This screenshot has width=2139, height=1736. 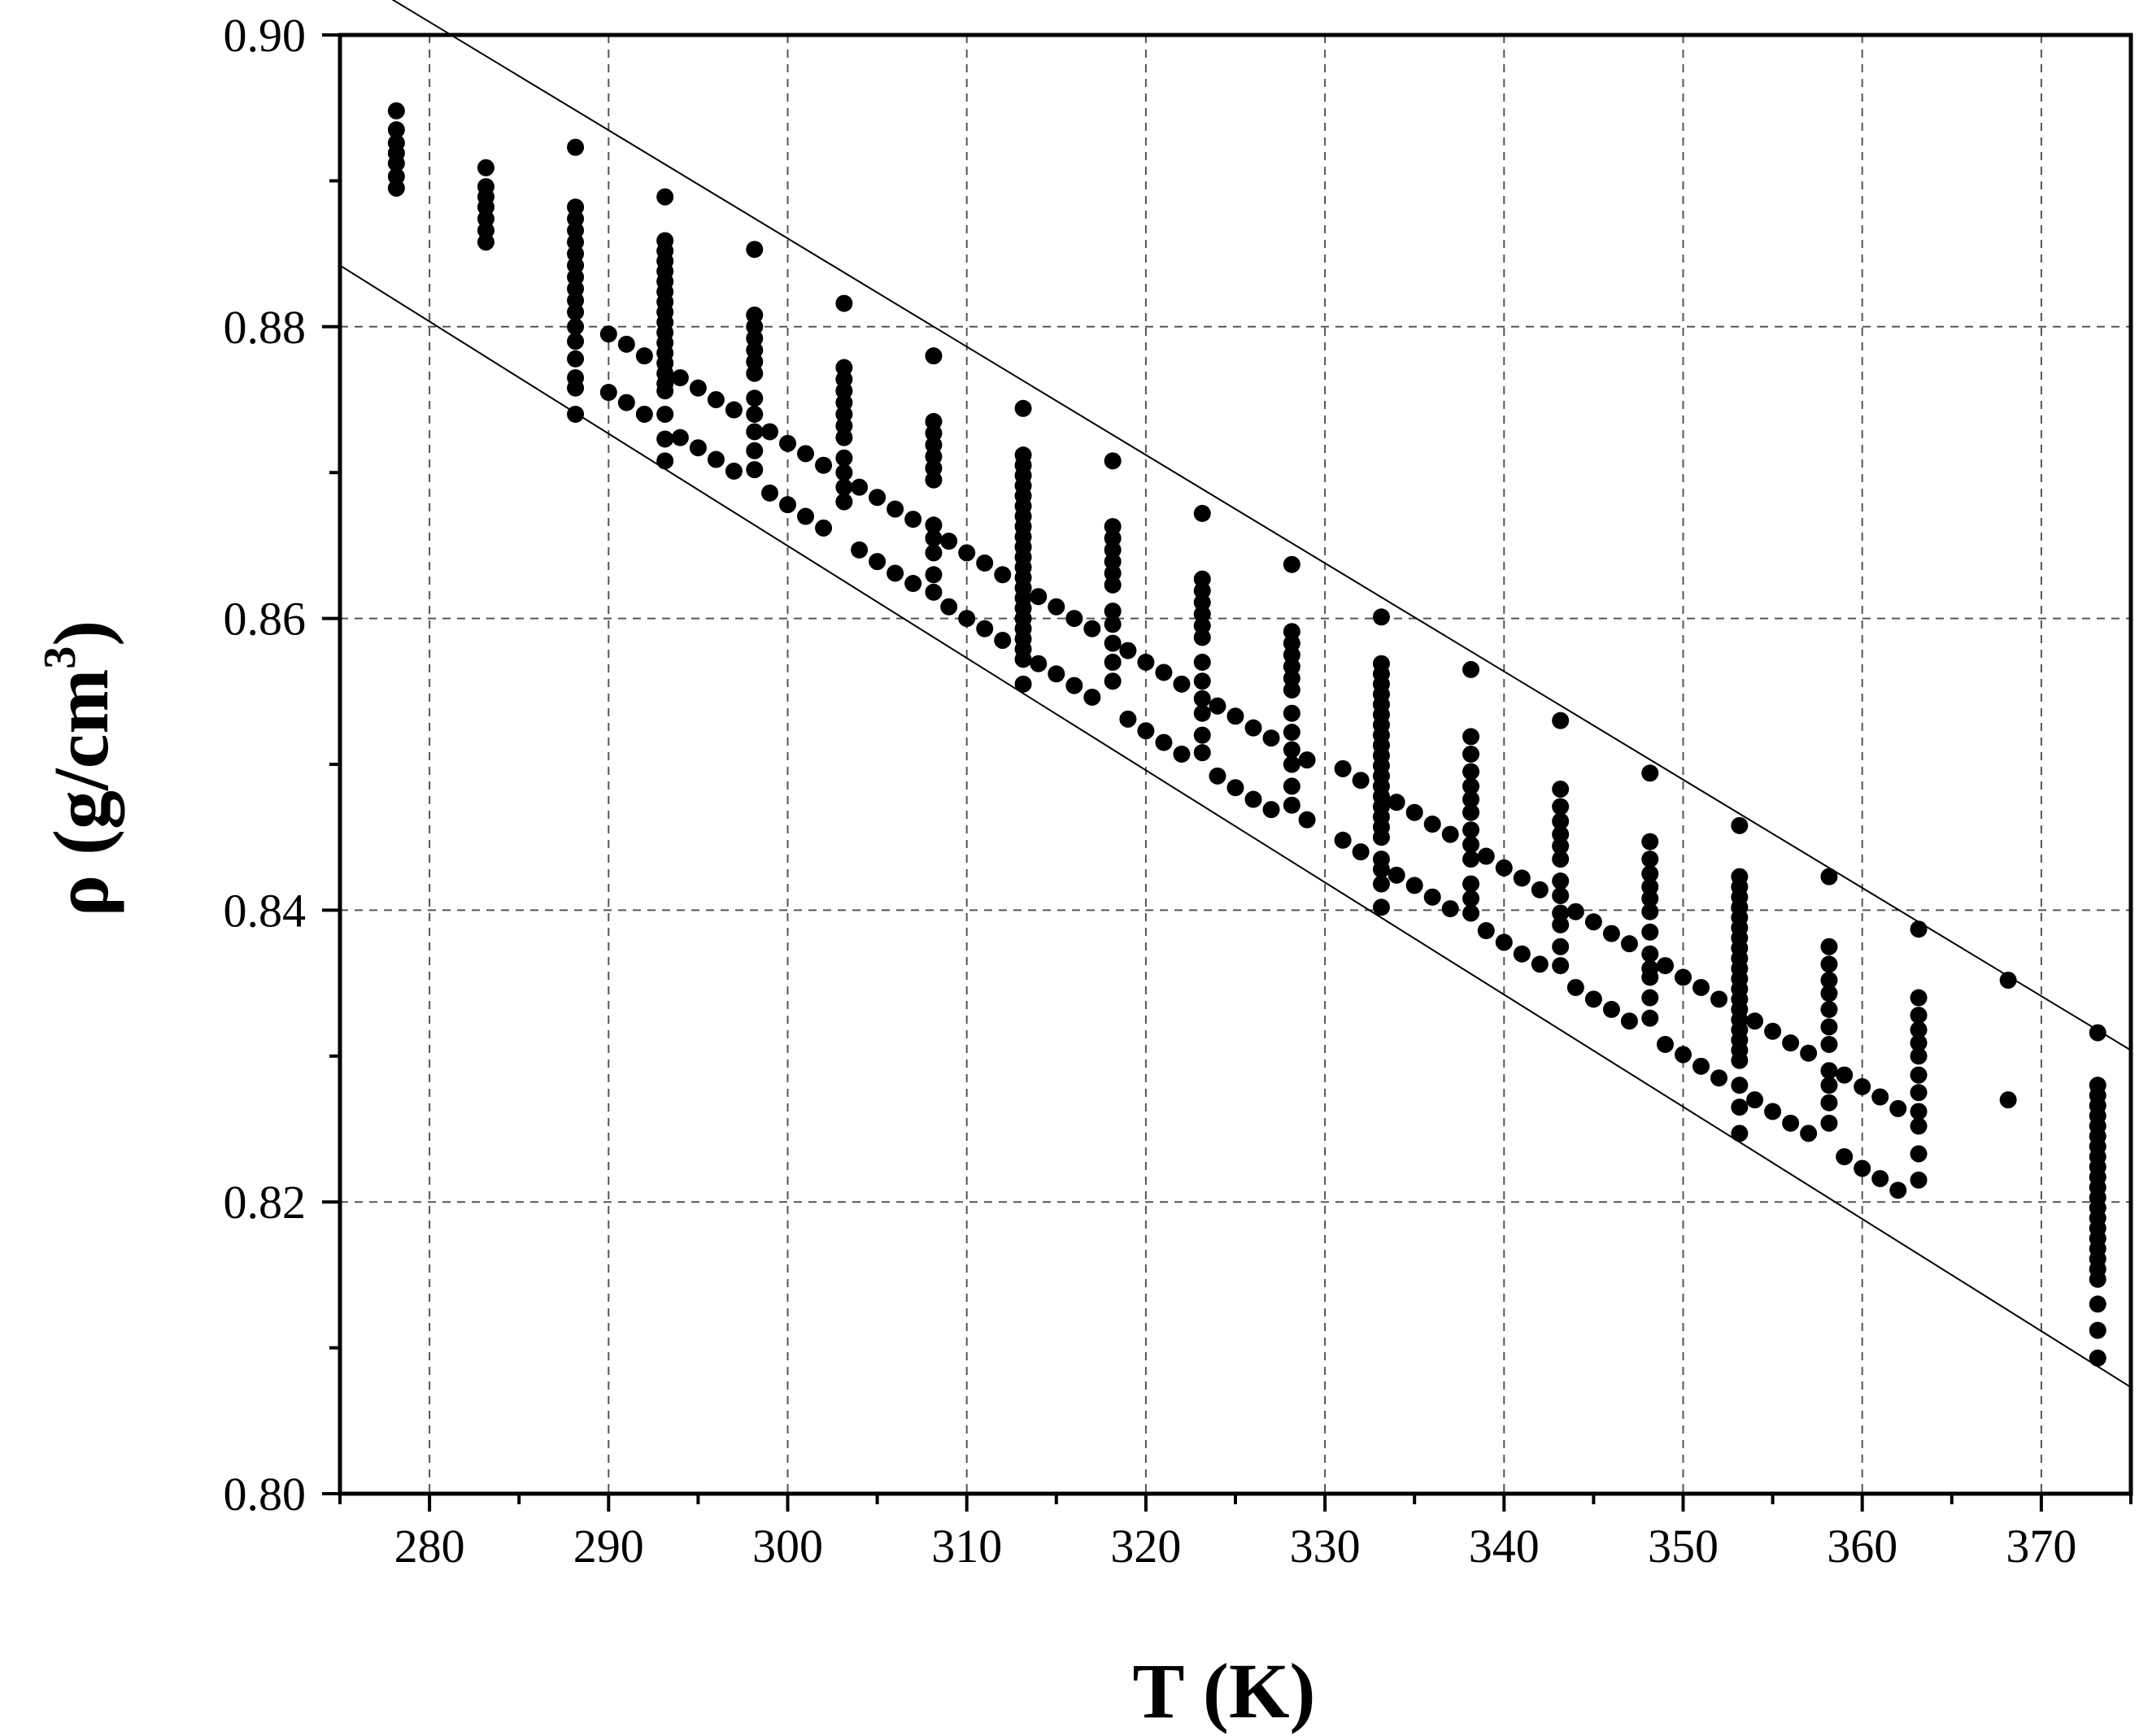 I want to click on y-axis-title-close: ), so click(x=80, y=633).